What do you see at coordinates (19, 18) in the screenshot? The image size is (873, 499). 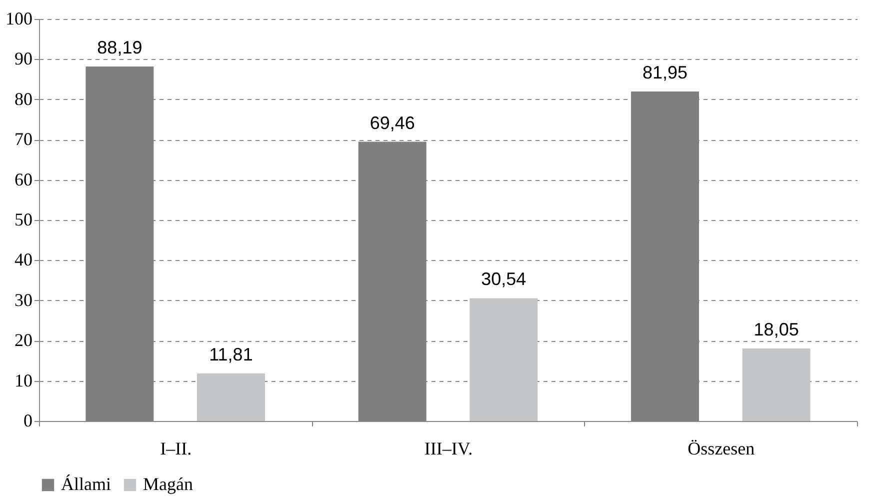 I see `y-tick-label: 100` at bounding box center [19, 18].